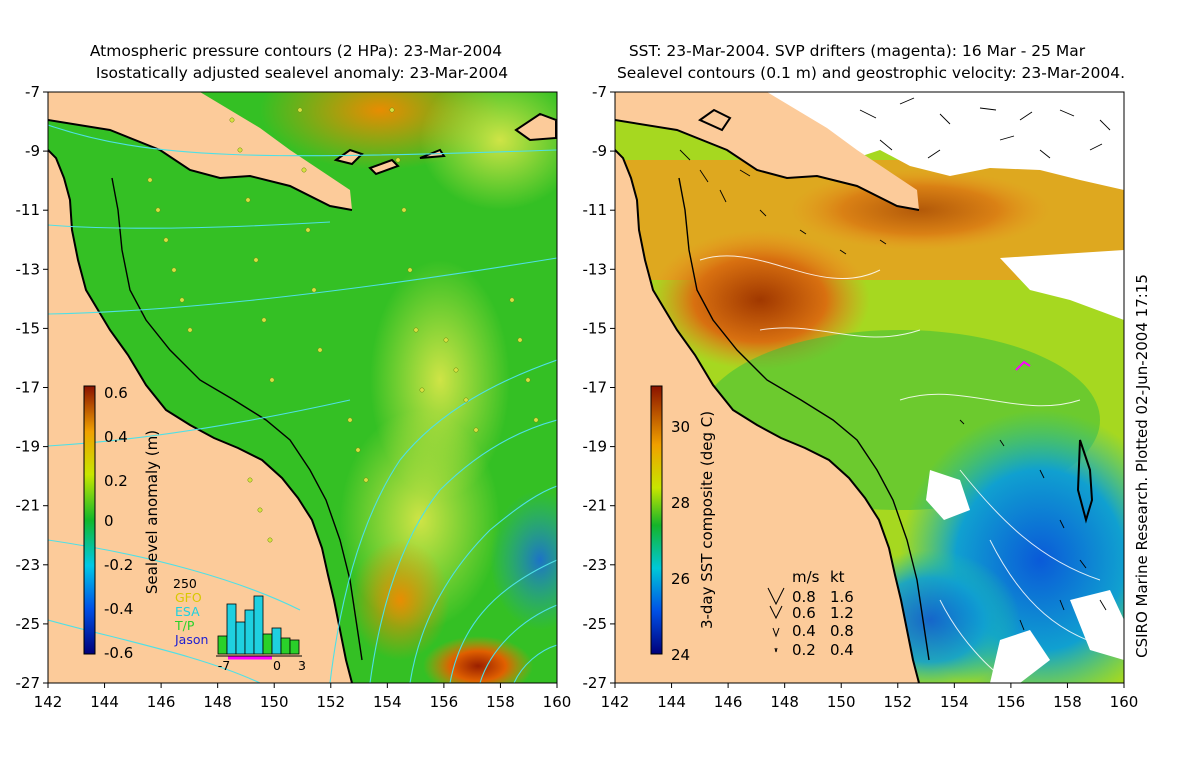 The width and height of the screenshot is (1183, 769). What do you see at coordinates (118, 609) in the screenshot?
I see `sealevel-tick-5: -0.4` at bounding box center [118, 609].